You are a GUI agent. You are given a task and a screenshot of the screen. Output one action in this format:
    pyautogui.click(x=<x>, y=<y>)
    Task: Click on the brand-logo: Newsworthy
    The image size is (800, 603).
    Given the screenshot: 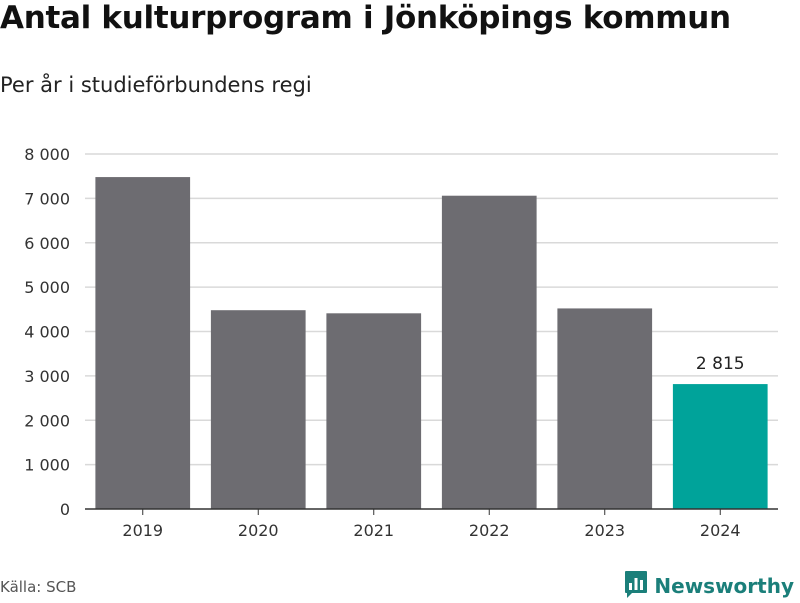 What is the action you would take?
    pyautogui.click(x=709, y=586)
    